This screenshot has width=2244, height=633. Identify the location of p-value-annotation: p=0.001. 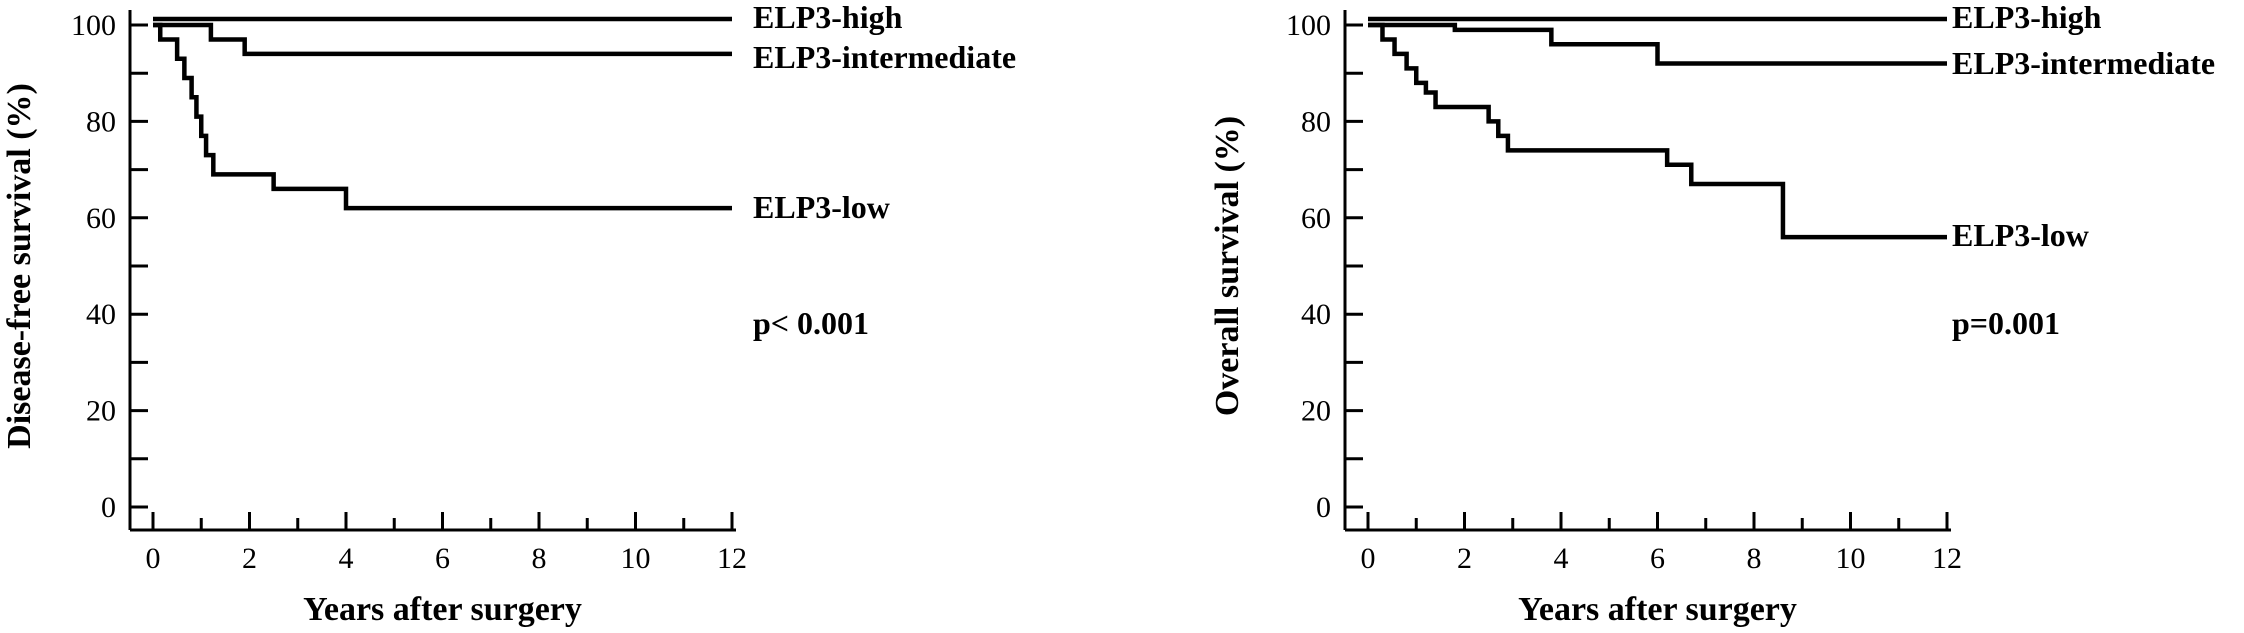
(2006, 323).